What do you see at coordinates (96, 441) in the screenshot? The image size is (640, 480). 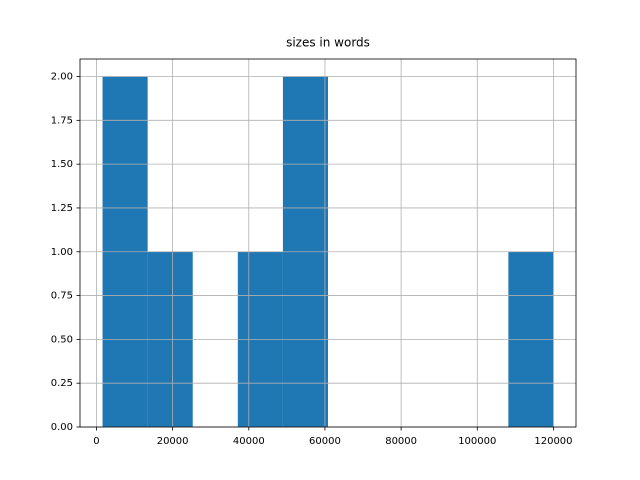 I see `x-tick-label: 0` at bounding box center [96, 441].